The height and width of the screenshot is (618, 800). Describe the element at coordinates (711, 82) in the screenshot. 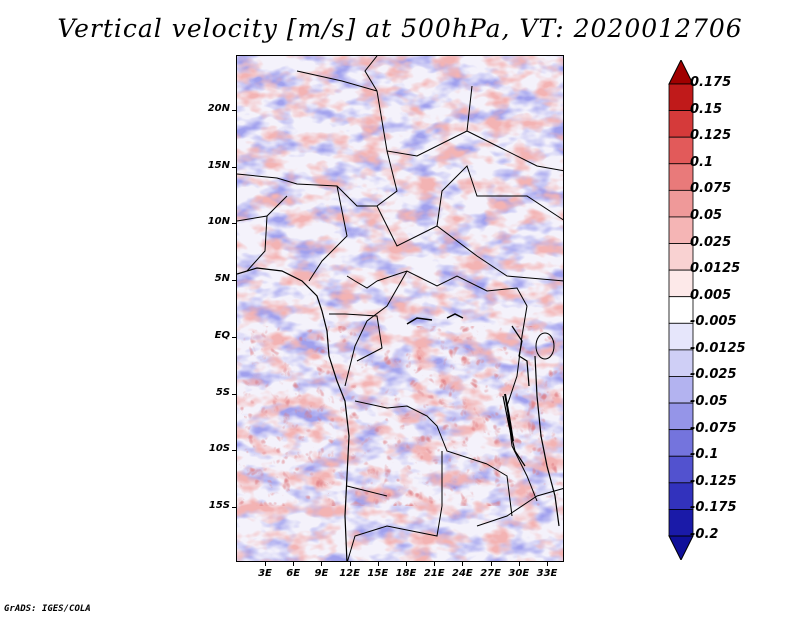

I see `colorbar-level-label: 0.175` at that location.